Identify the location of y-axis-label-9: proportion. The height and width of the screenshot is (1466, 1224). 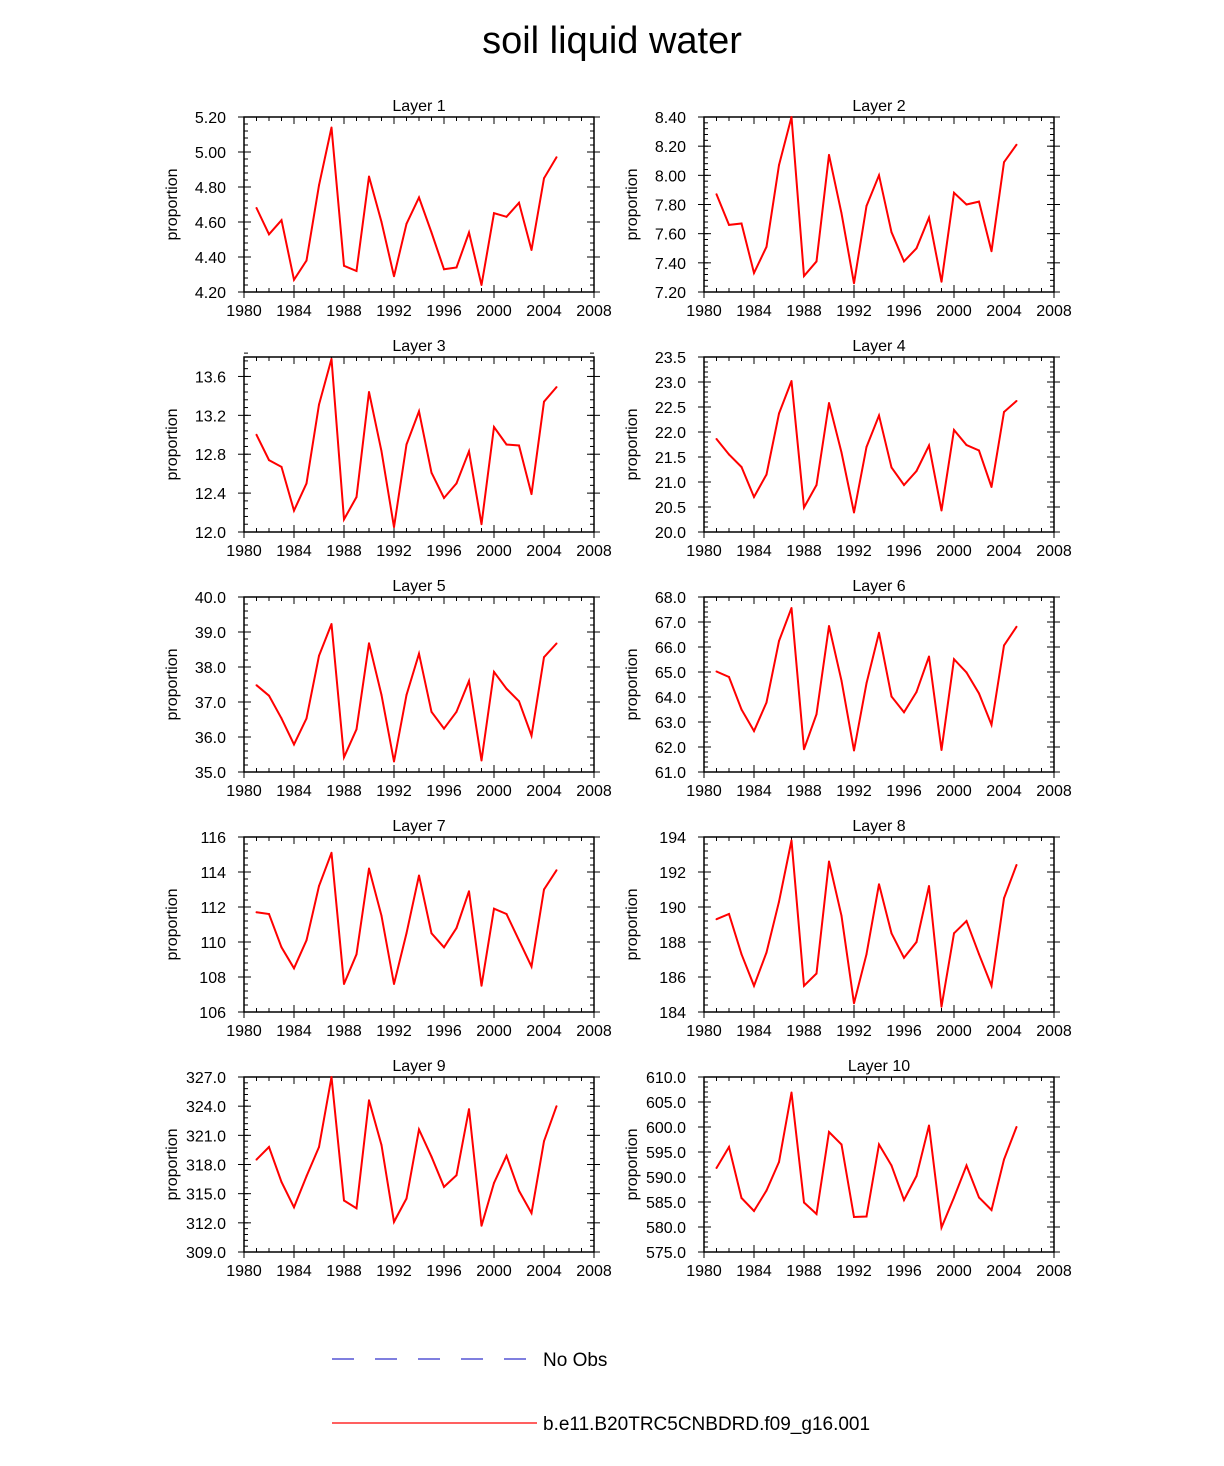
(172, 1164).